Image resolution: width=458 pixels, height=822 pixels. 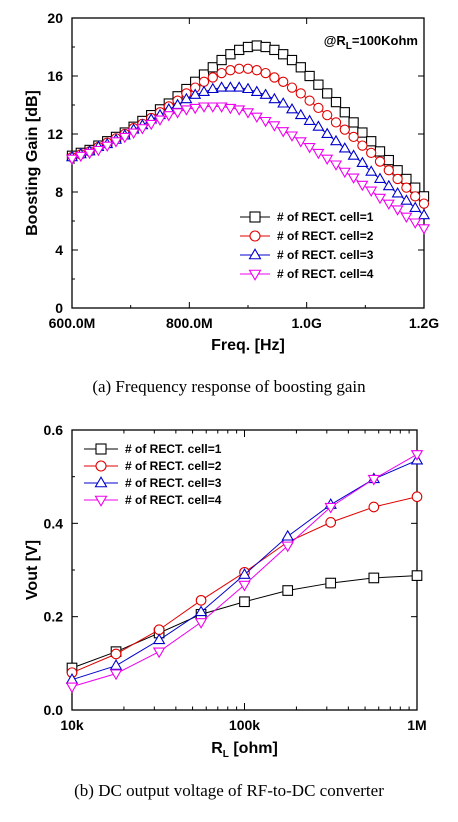 What do you see at coordinates (248, 168) in the screenshot?
I see `chart-a-series` at bounding box center [248, 168].